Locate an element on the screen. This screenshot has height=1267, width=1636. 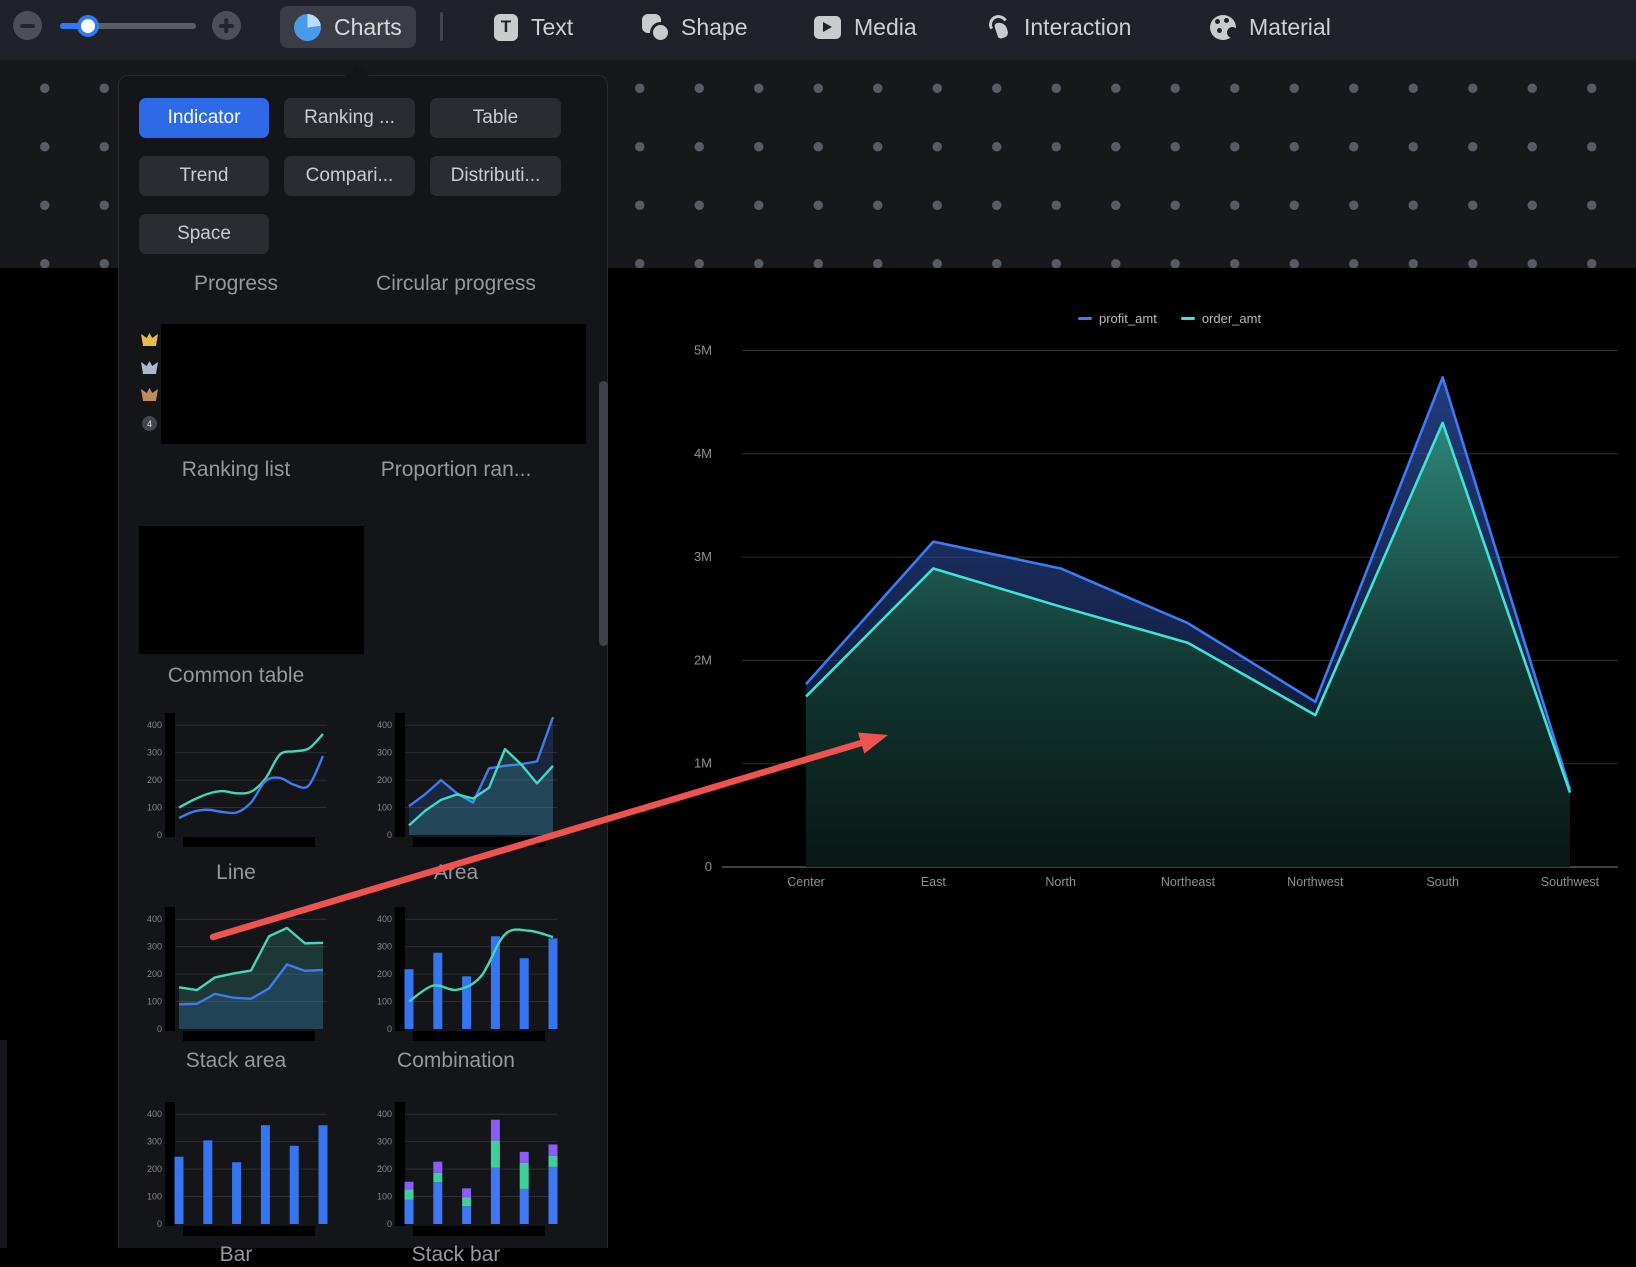
item-common-table-thumb is located at coordinates (251, 590).